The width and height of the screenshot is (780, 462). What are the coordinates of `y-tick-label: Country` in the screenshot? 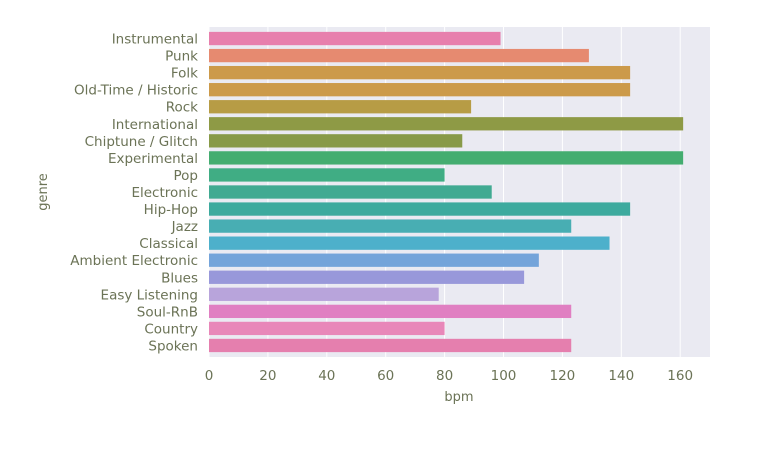 It's located at (171, 329).